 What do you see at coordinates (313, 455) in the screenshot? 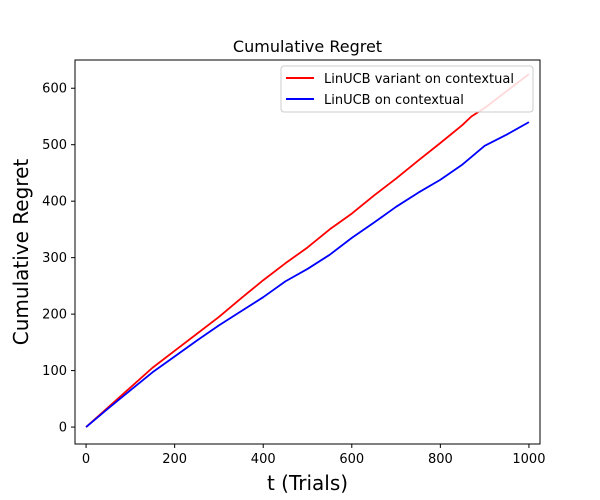
I see `x-axis: 0 200 400 600 800 1000` at bounding box center [313, 455].